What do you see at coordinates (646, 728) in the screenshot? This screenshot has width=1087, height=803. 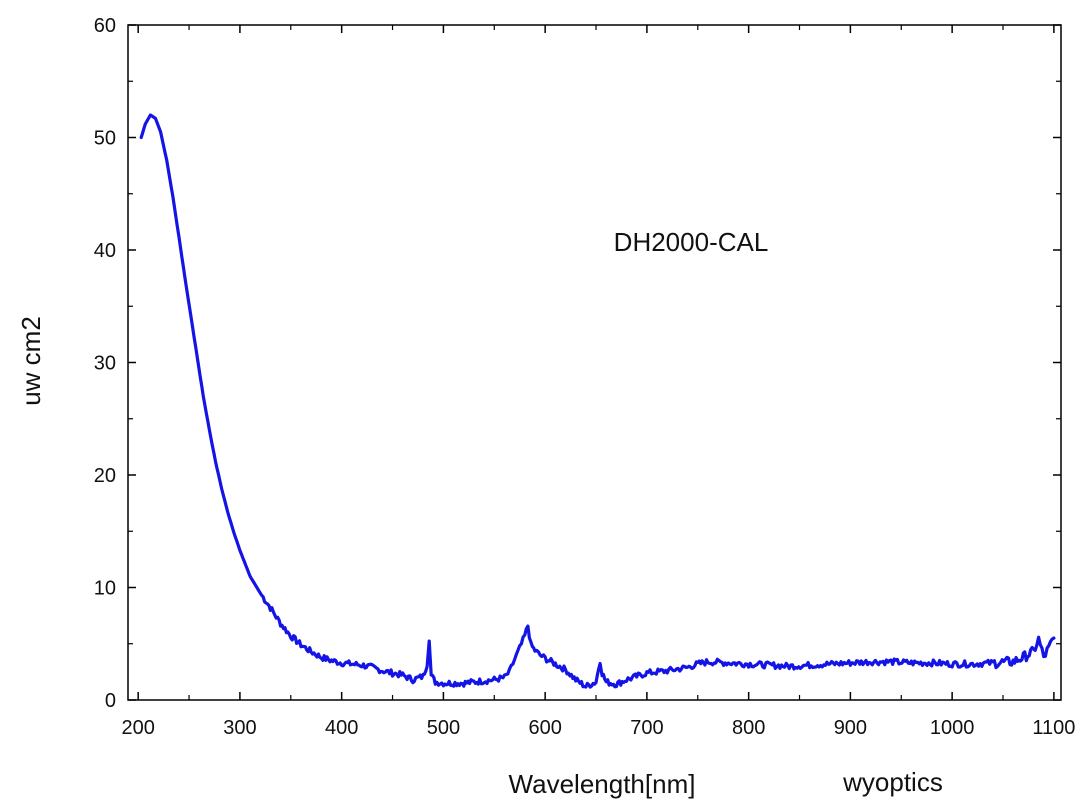 I see `x-tick-label: 700` at bounding box center [646, 728].